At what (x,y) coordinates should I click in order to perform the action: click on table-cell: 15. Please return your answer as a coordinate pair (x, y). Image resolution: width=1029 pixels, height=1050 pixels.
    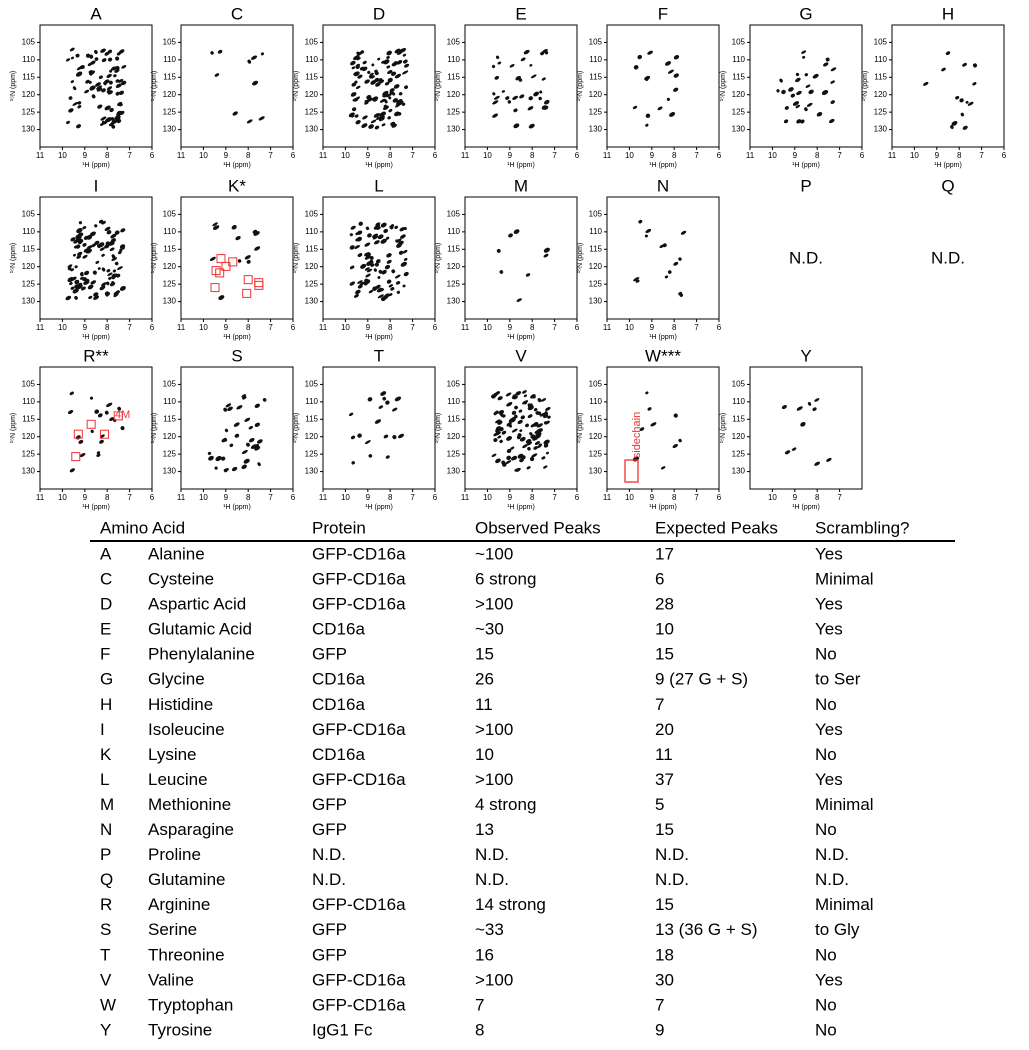
    Looking at the image, I should click on (664, 654).